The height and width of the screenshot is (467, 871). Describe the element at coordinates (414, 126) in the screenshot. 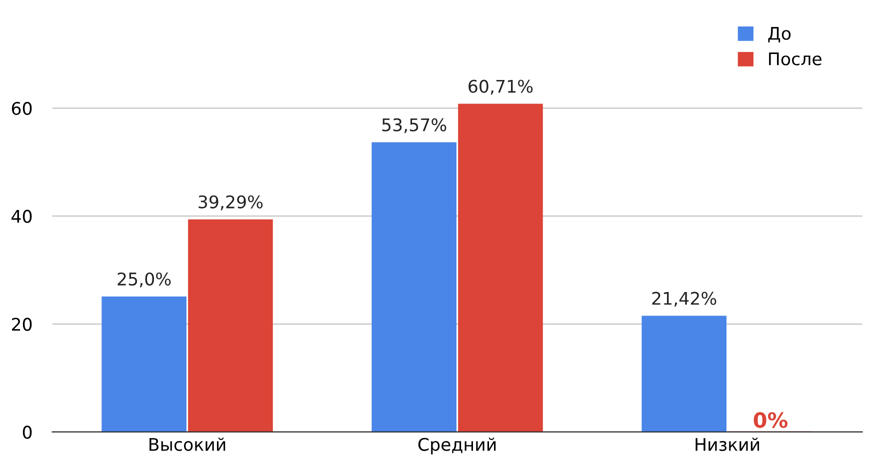

I see `data-label: 53,57%` at that location.